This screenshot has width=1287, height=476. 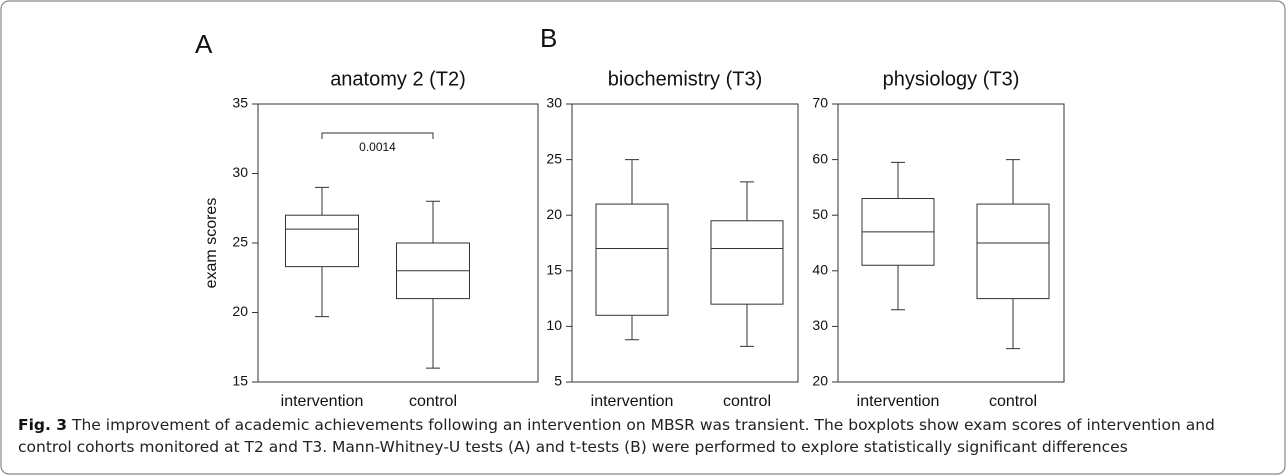 I want to click on p-value: 0.0014, so click(x=377, y=147).